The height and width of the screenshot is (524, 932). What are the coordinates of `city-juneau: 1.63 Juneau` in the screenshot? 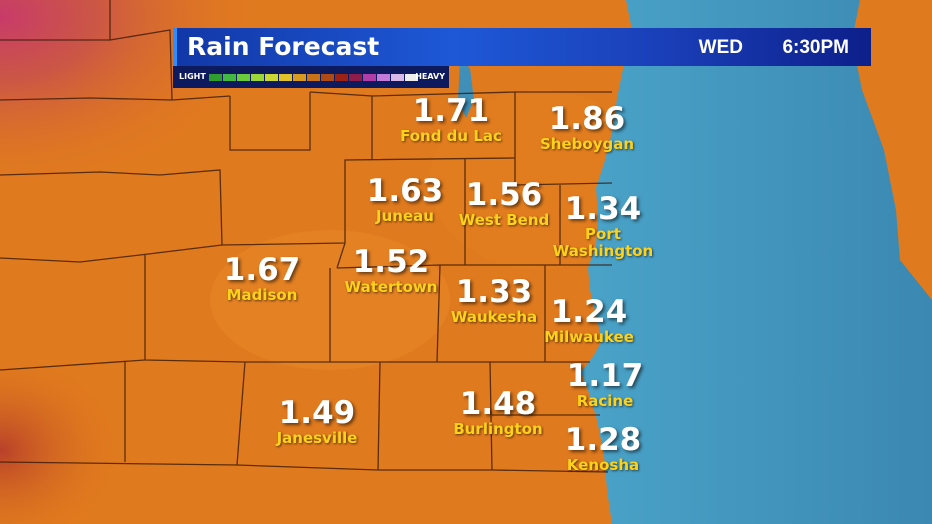 It's located at (405, 199).